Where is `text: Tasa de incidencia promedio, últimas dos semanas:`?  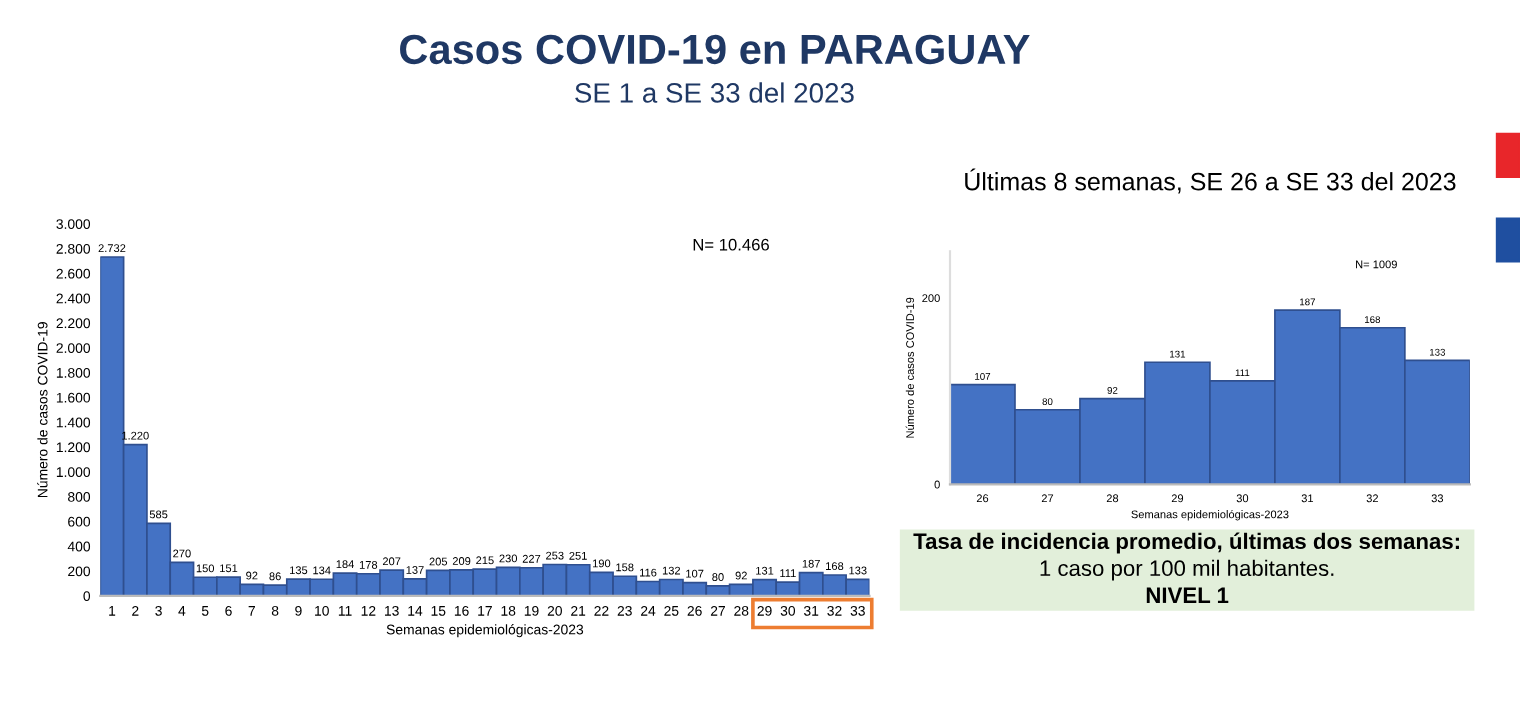
text: Tasa de incidencia promedio, últimas dos semanas: is located at coordinates (1186, 543).